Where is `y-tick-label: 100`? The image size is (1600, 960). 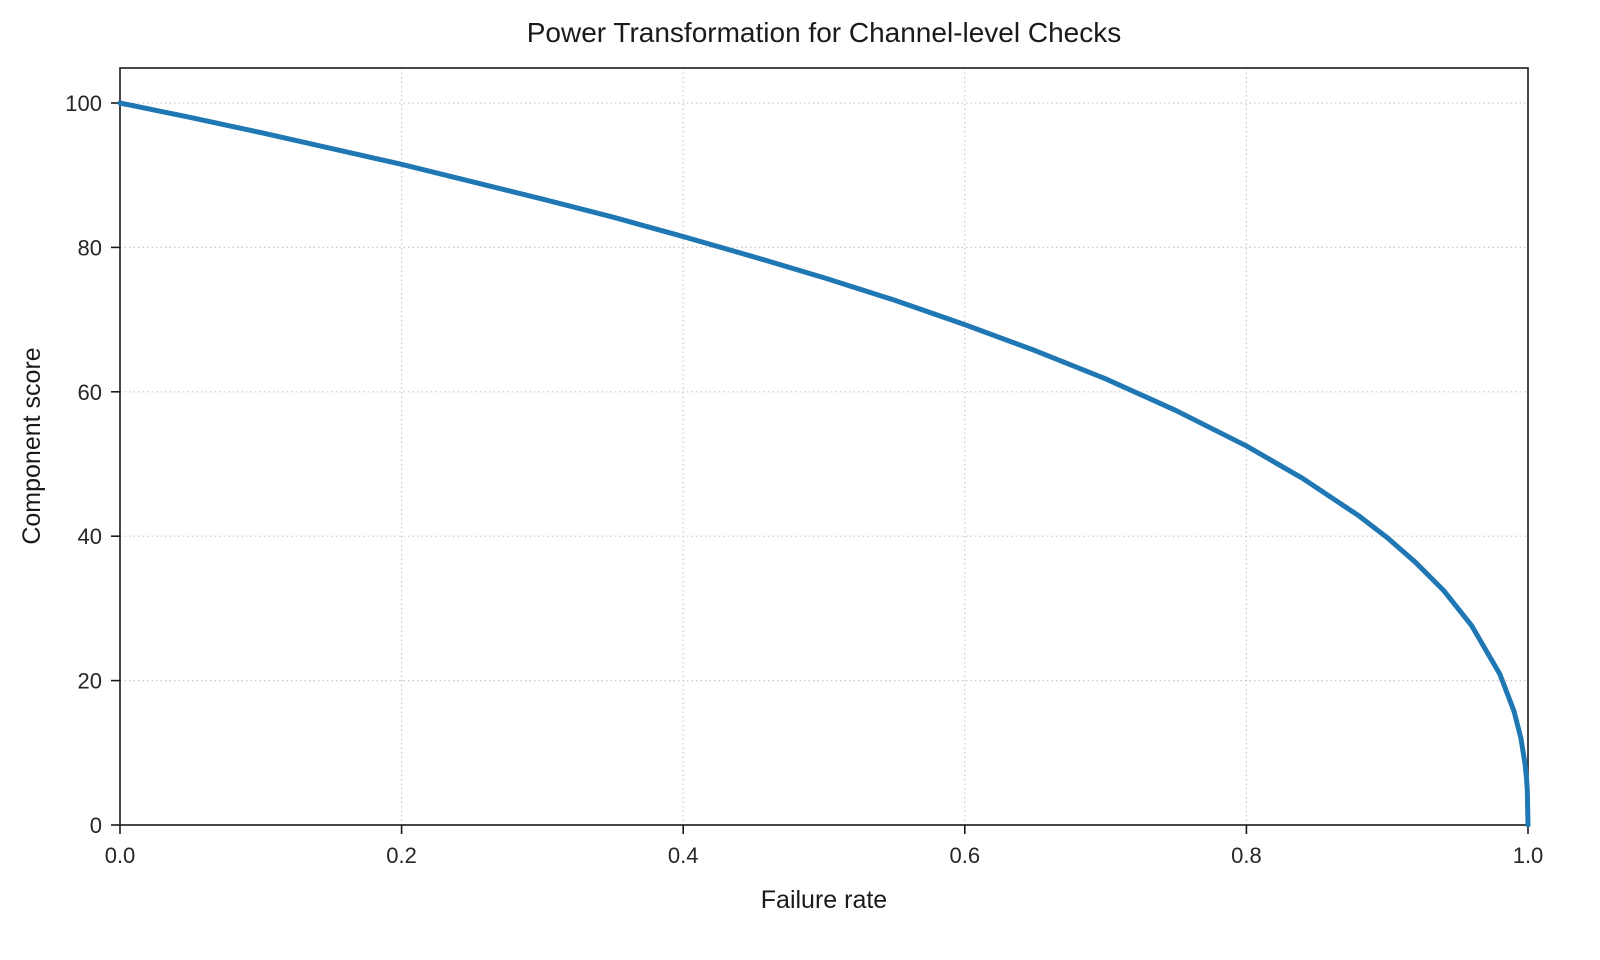 y-tick-label: 100 is located at coordinates (83, 103).